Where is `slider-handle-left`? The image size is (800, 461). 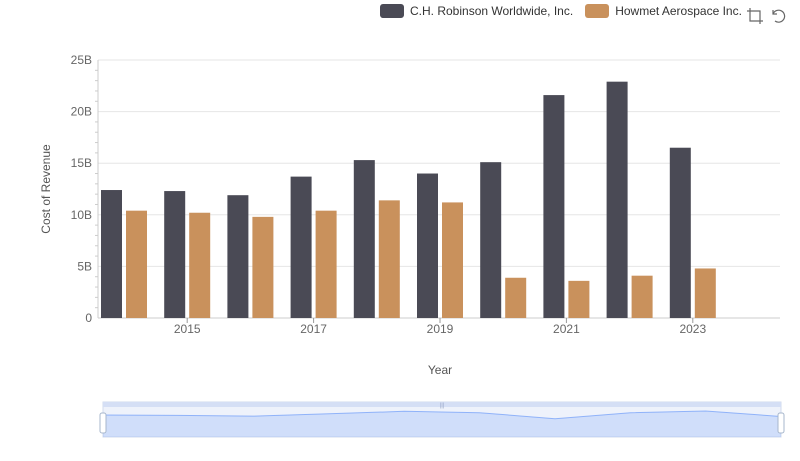
slider-handle-left is located at coordinates (103, 423).